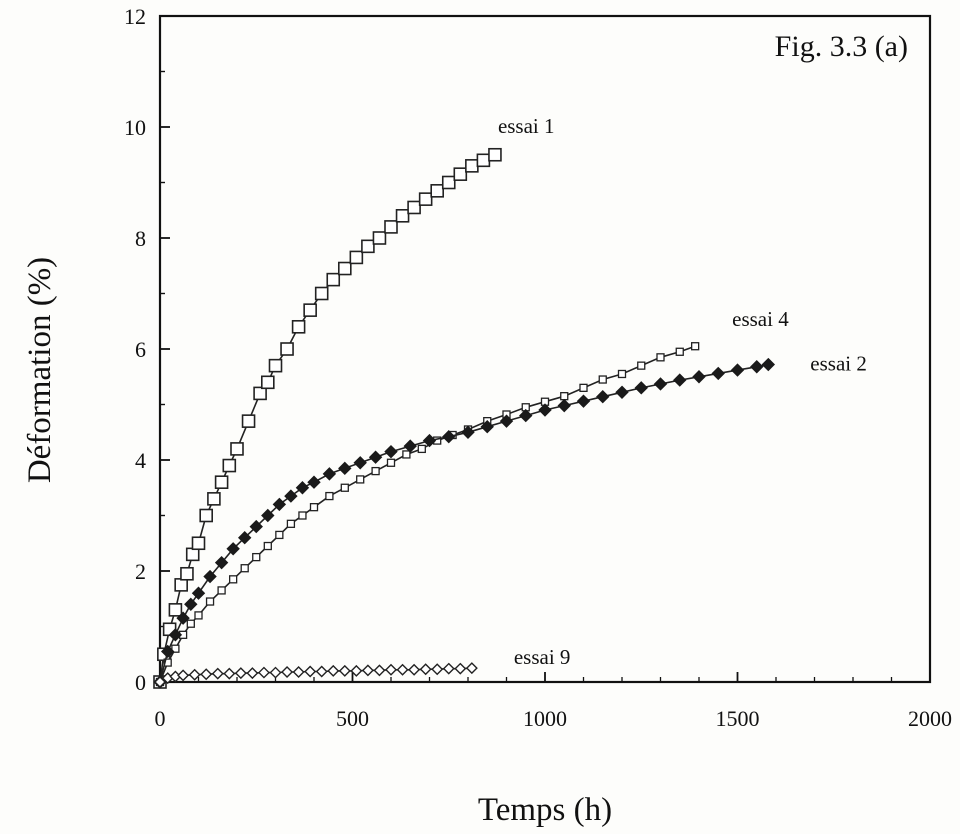 This screenshot has height=834, width=960. What do you see at coordinates (40, 370) in the screenshot?
I see `y-axis-title: Déformation (%)` at bounding box center [40, 370].